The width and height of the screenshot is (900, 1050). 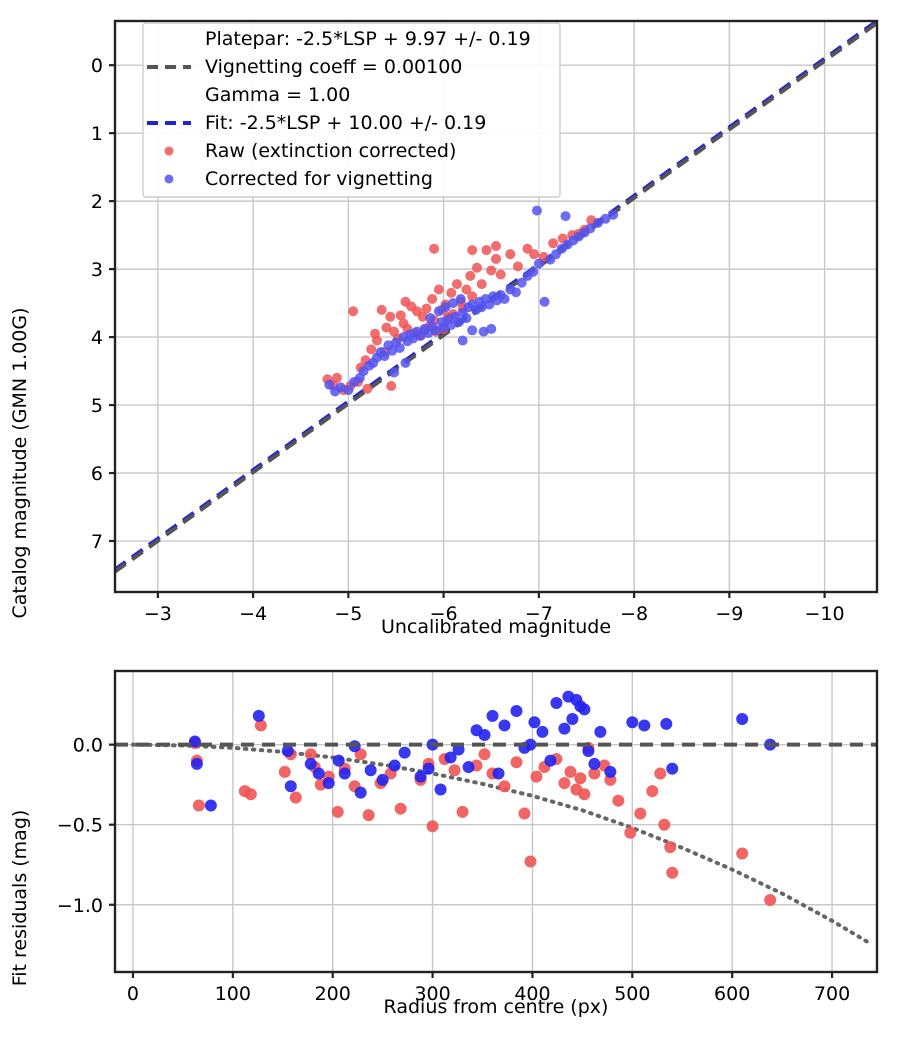 What do you see at coordinates (532, 994) in the screenshot?
I see `x-tick-label: 400` at bounding box center [532, 994].